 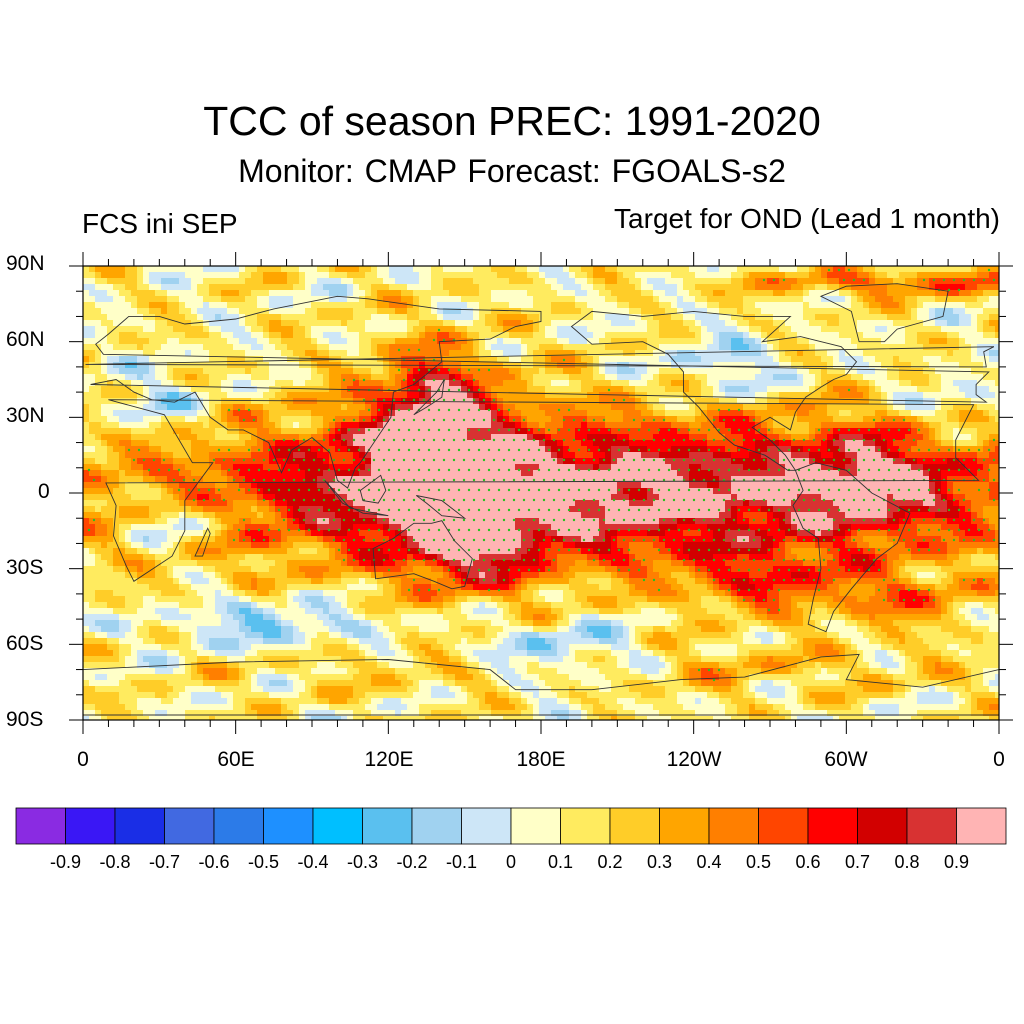 What do you see at coordinates (412, 862) in the screenshot?
I see `colorbar-label: -0.2` at bounding box center [412, 862].